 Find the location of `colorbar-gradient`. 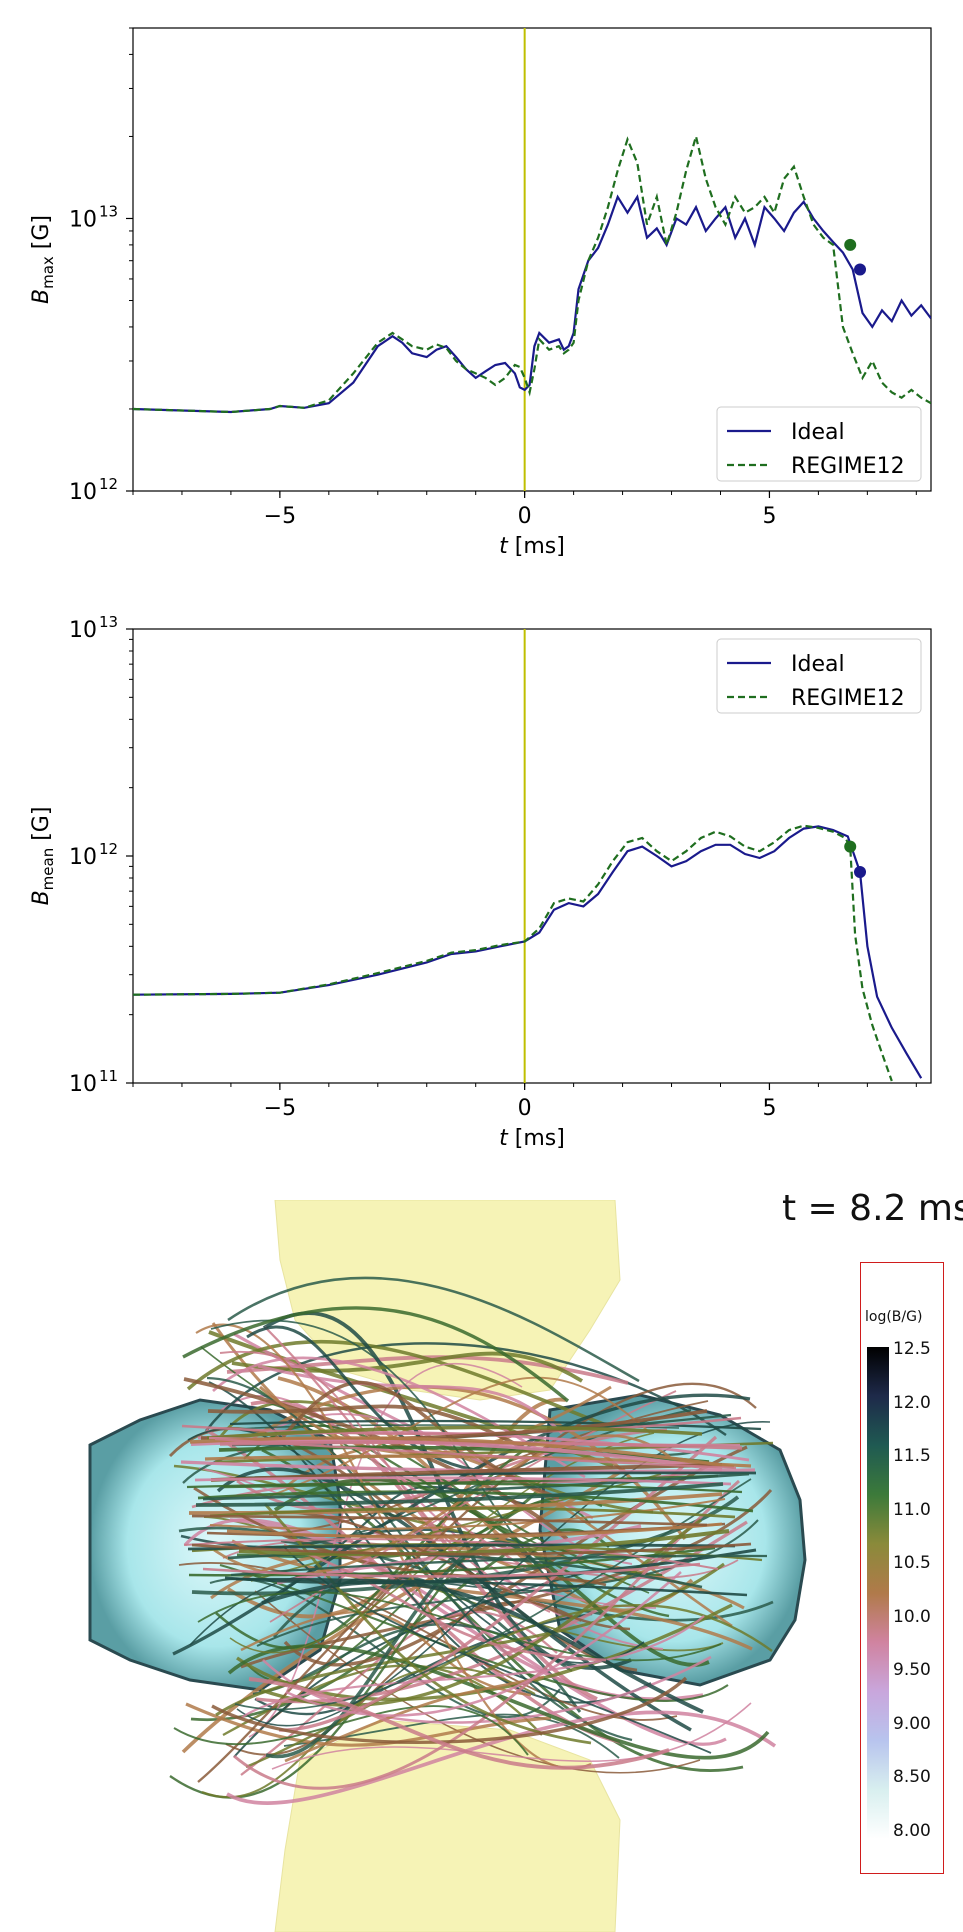

colorbar-gradient is located at coordinates (878, 1593).